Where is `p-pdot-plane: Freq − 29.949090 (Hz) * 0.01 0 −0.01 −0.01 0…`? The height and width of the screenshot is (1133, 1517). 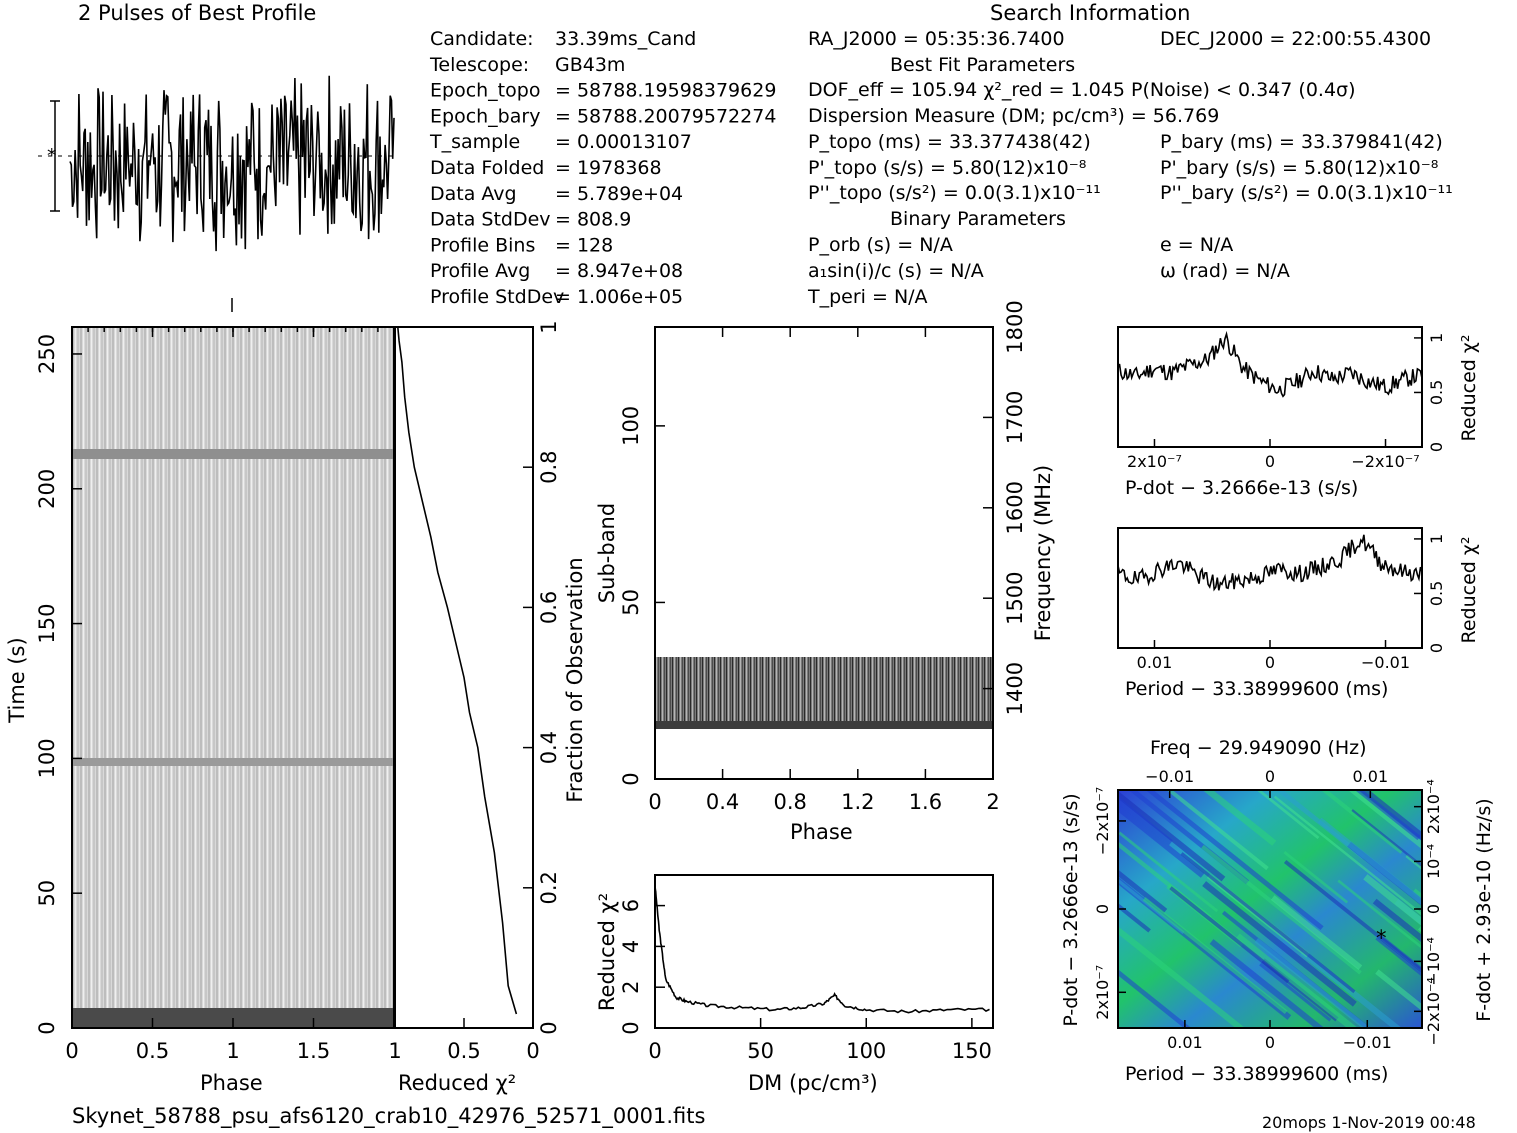 p-pdot-plane: Freq − 29.949090 (Hz) * 0.01 0 −0.01 −0.01 0… is located at coordinates (1288, 911).